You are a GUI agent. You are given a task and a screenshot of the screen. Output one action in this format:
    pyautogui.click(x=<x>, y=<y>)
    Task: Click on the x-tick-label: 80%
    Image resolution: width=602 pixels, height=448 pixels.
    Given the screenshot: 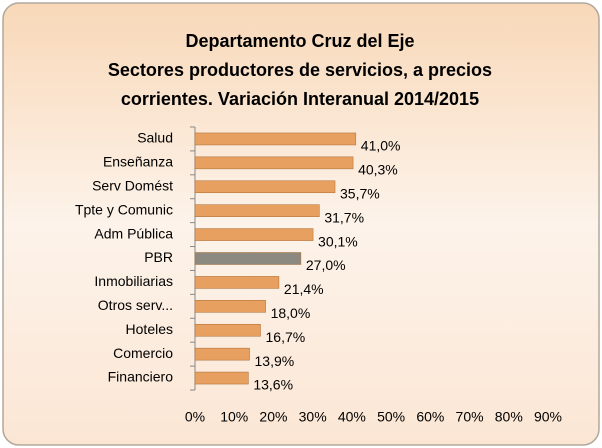 What is the action you would take?
    pyautogui.click(x=509, y=417)
    